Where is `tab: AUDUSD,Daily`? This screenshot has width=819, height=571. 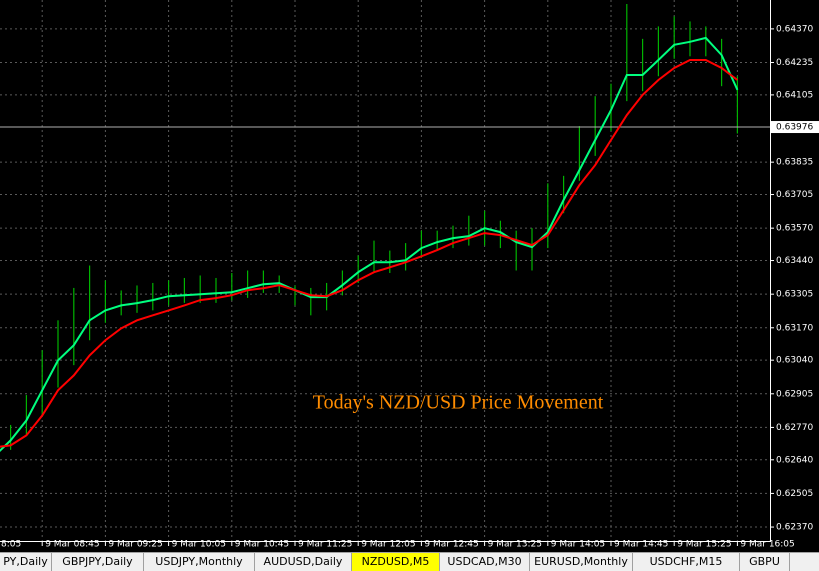
tab: AUDUSD,Daily is located at coordinates (303, 562).